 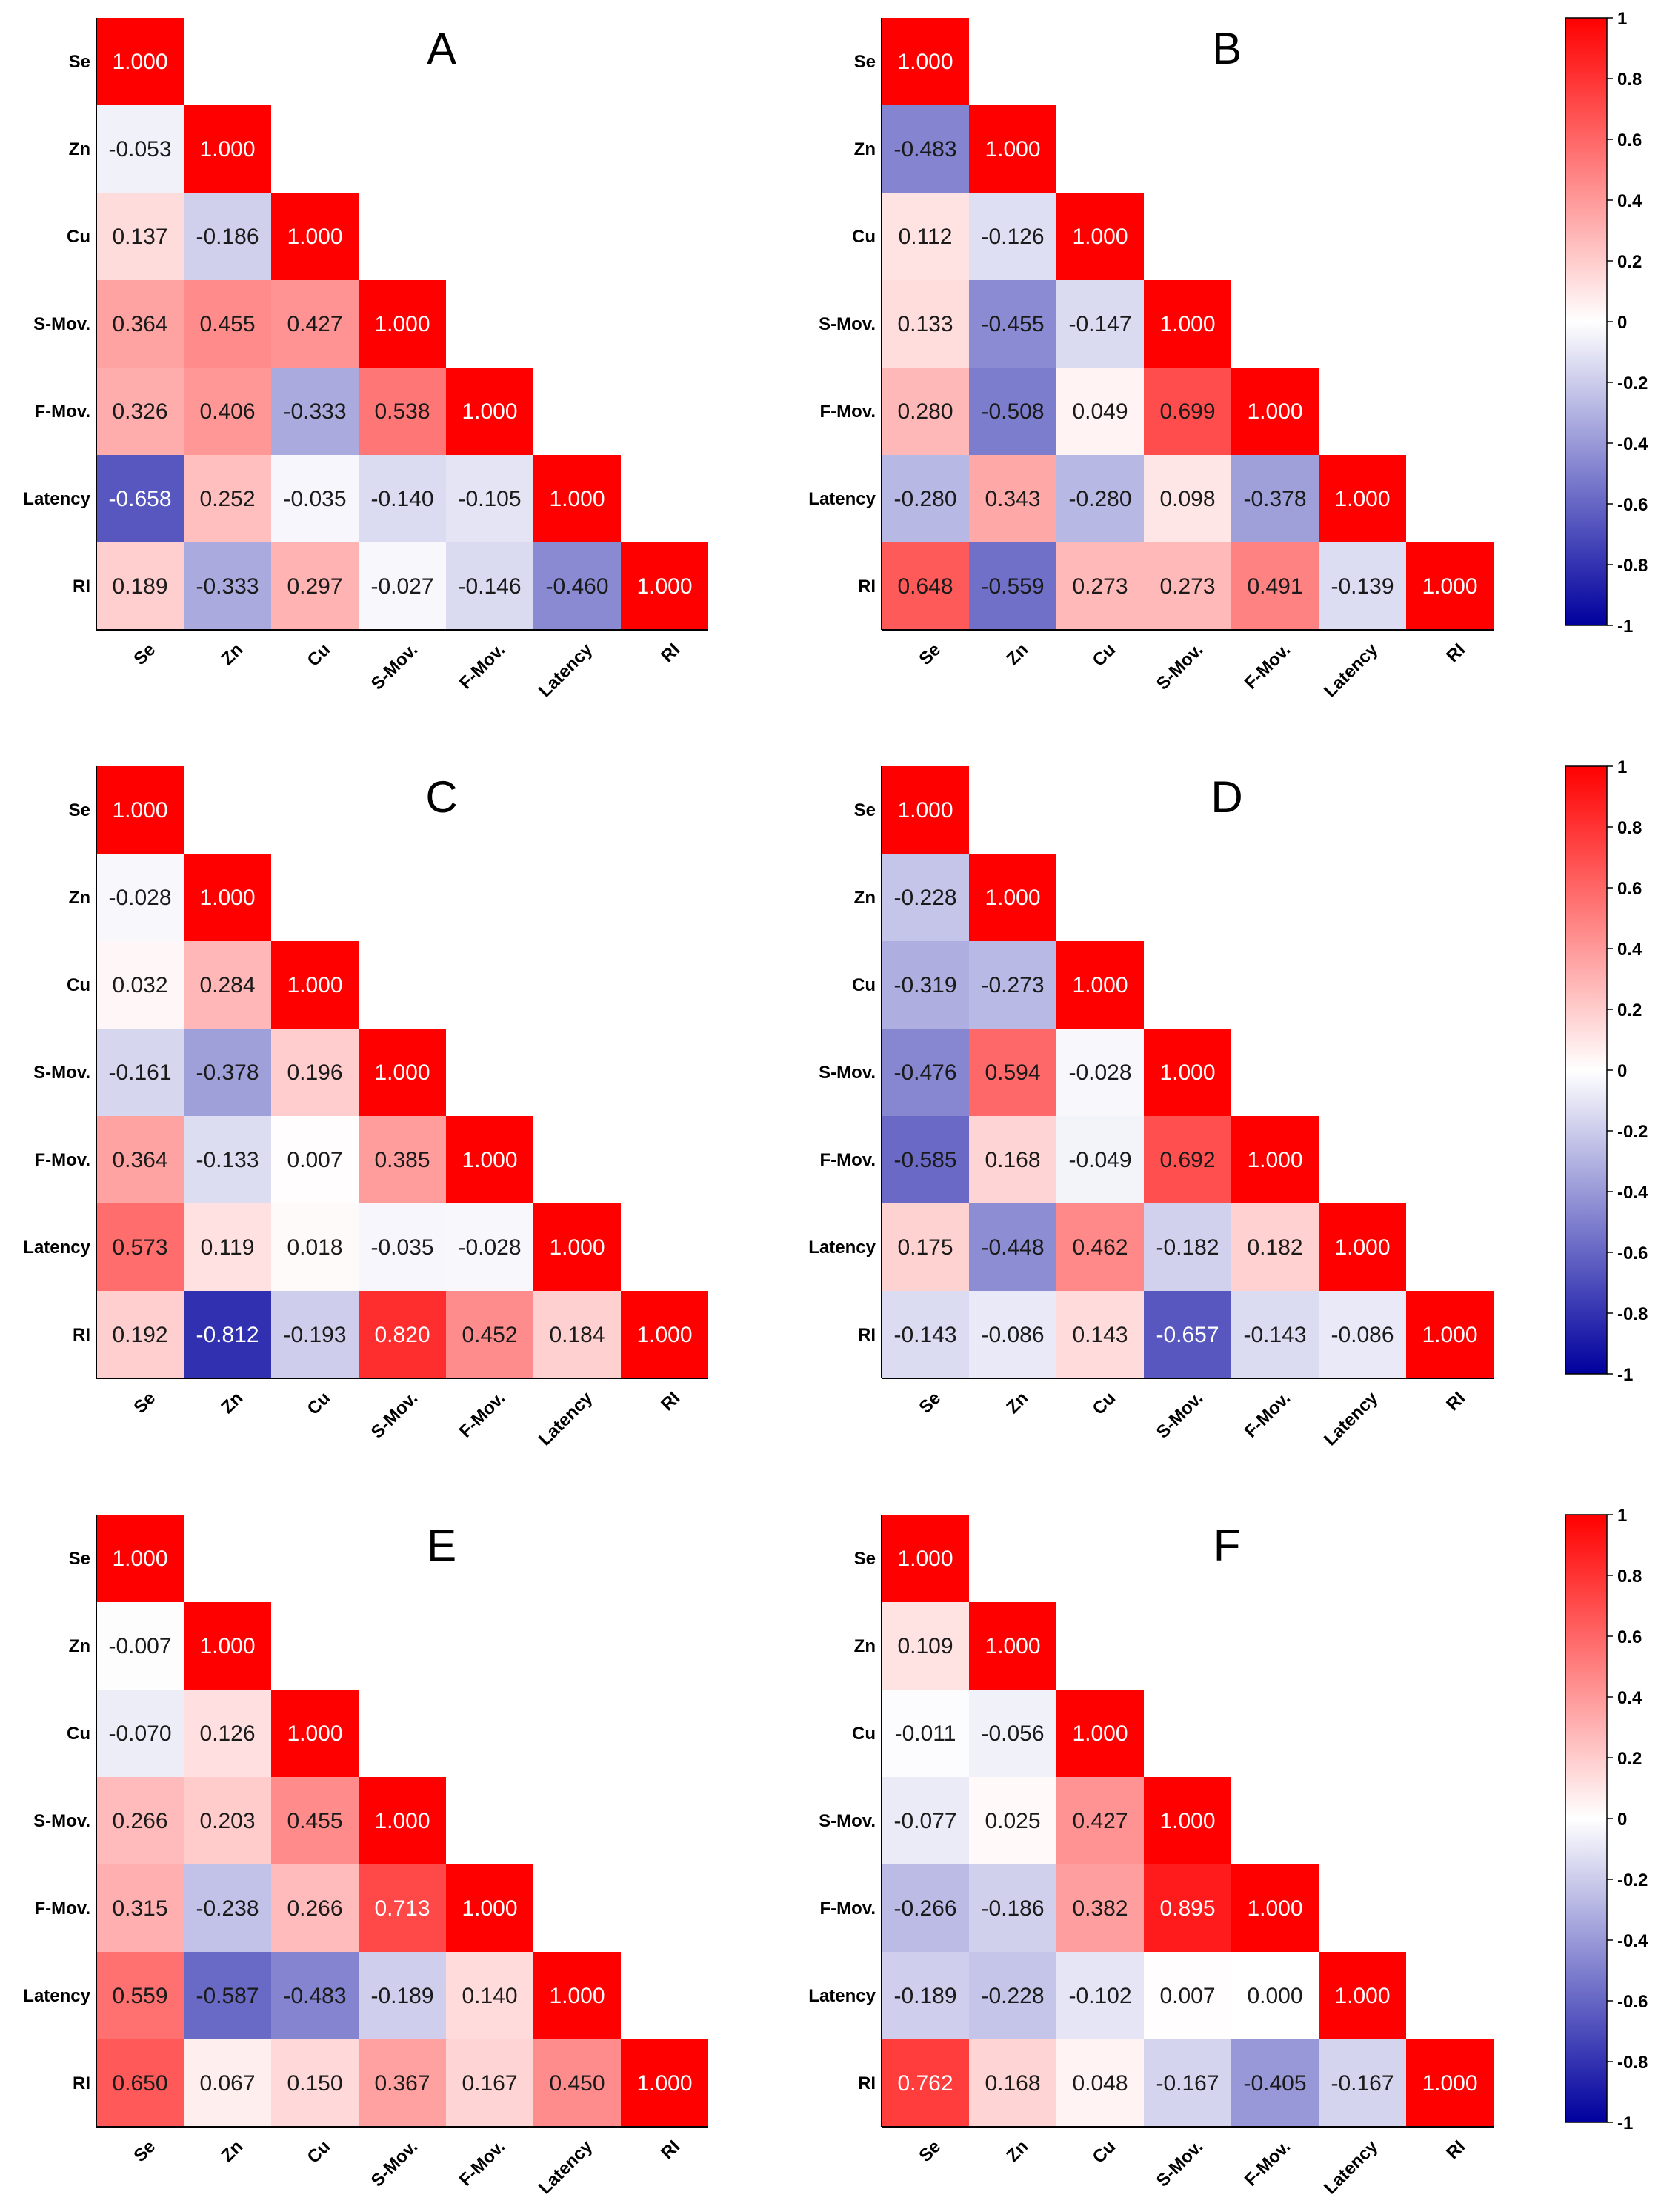 What do you see at coordinates (401, 1996) in the screenshot?
I see `cell-value-label: -0.189` at bounding box center [401, 1996].